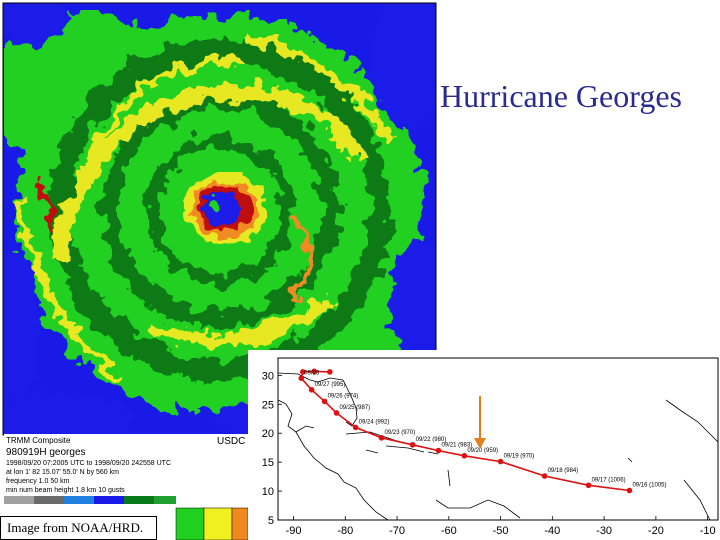  What do you see at coordinates (563, 471) in the screenshot?
I see `track-point-label: 09/18 (984)` at bounding box center [563, 471].